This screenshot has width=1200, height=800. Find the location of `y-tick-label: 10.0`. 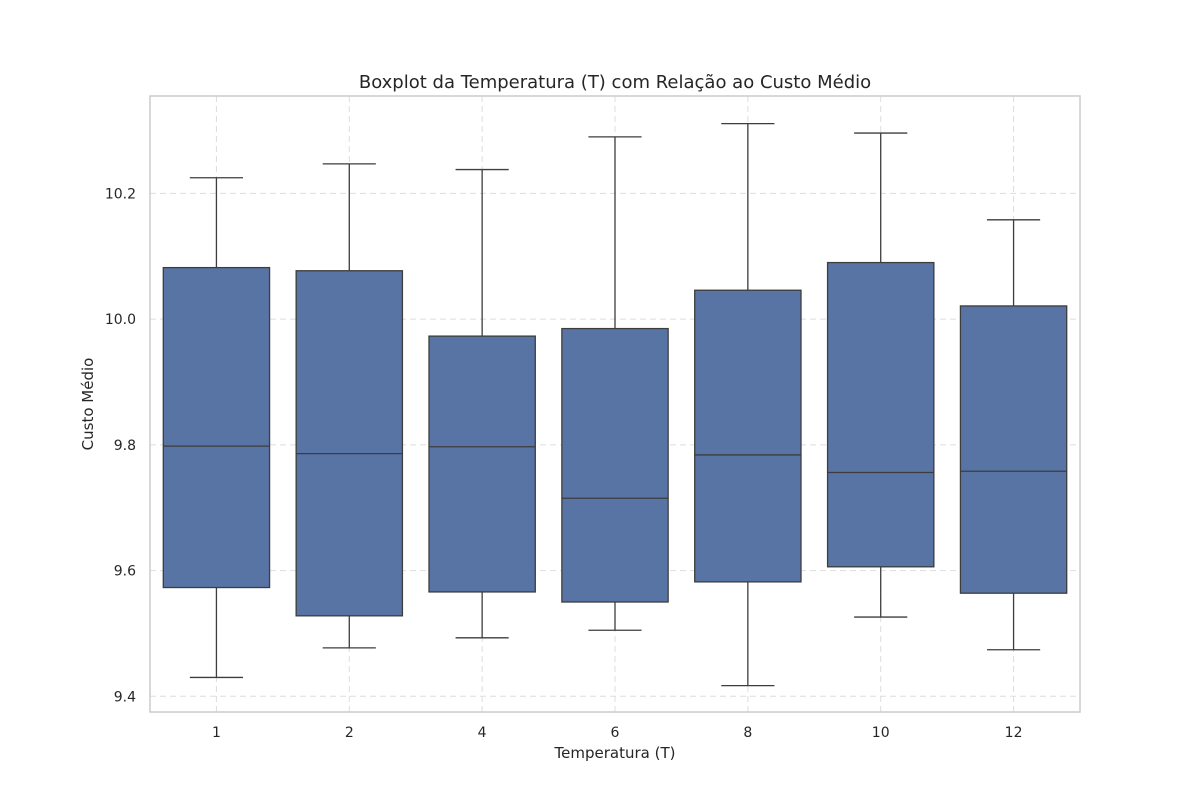

y-tick-label: 10.0 is located at coordinates (120, 320).